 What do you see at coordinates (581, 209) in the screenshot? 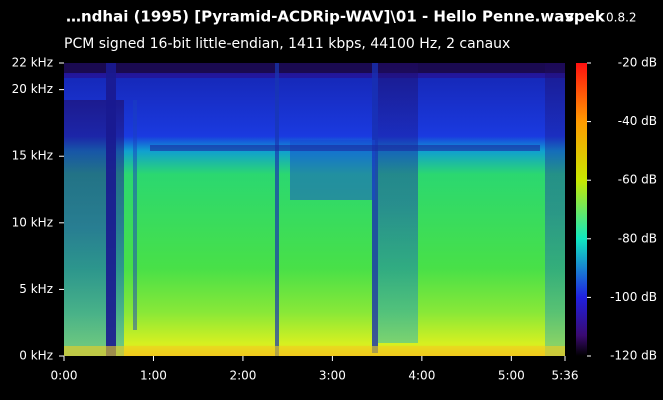
I see `colorbar` at bounding box center [581, 209].